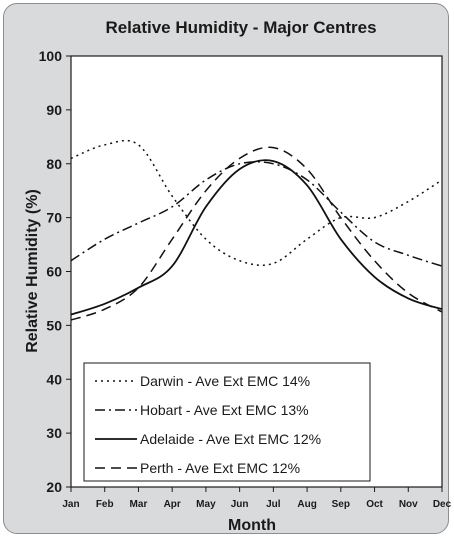 The height and width of the screenshot is (538, 454). Describe the element at coordinates (54, 164) in the screenshot. I see `y-tick-label: 80` at that location.